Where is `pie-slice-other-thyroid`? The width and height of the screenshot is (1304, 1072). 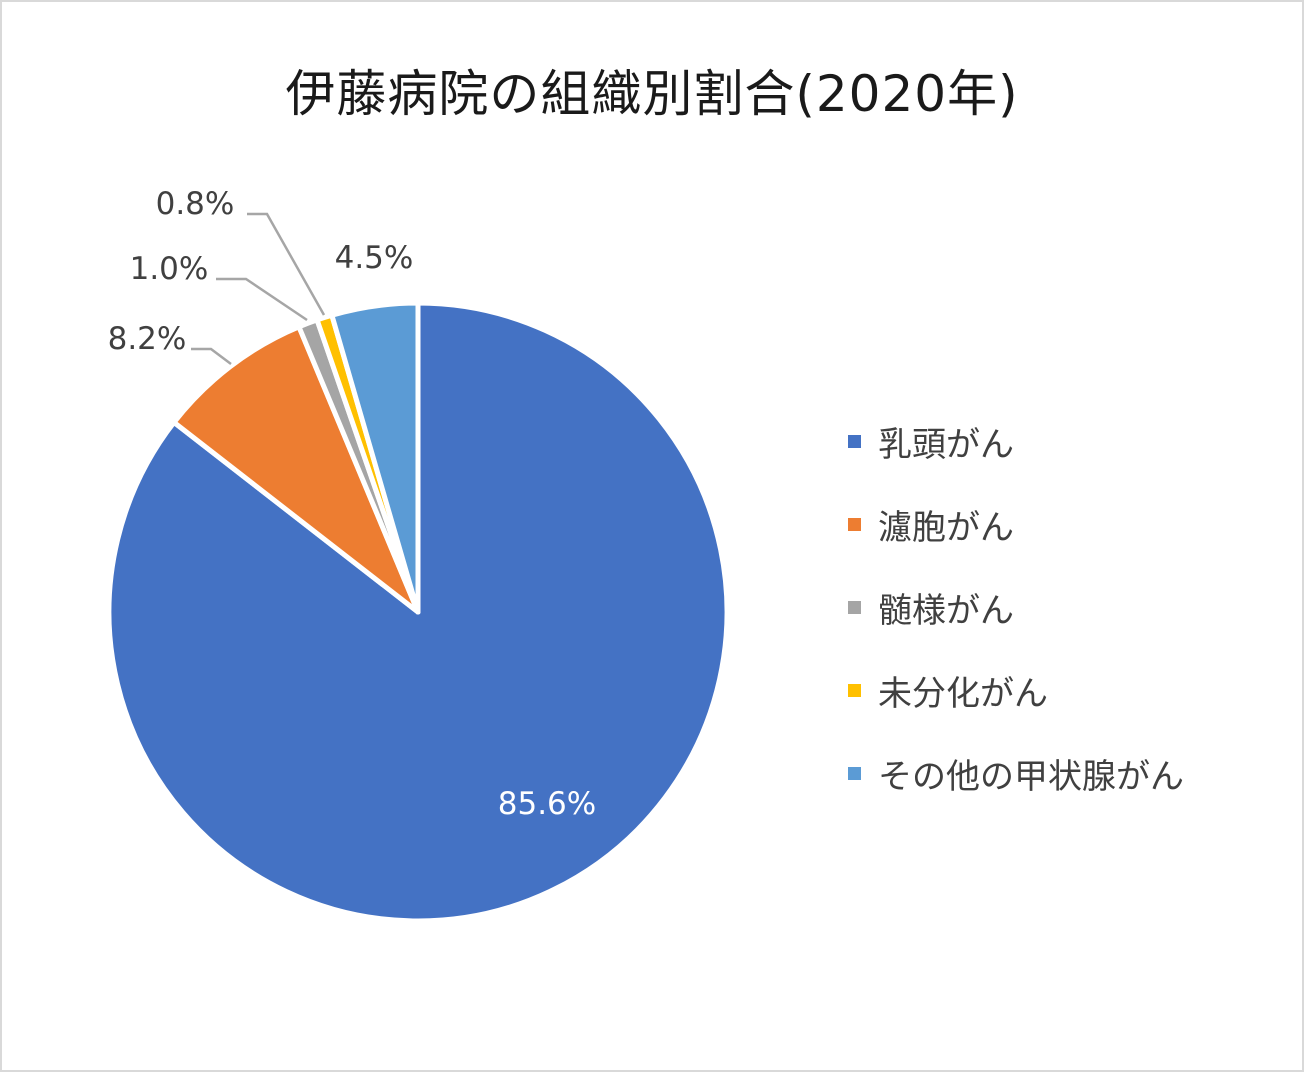 pie-slice-other-thyroid is located at coordinates (375, 457).